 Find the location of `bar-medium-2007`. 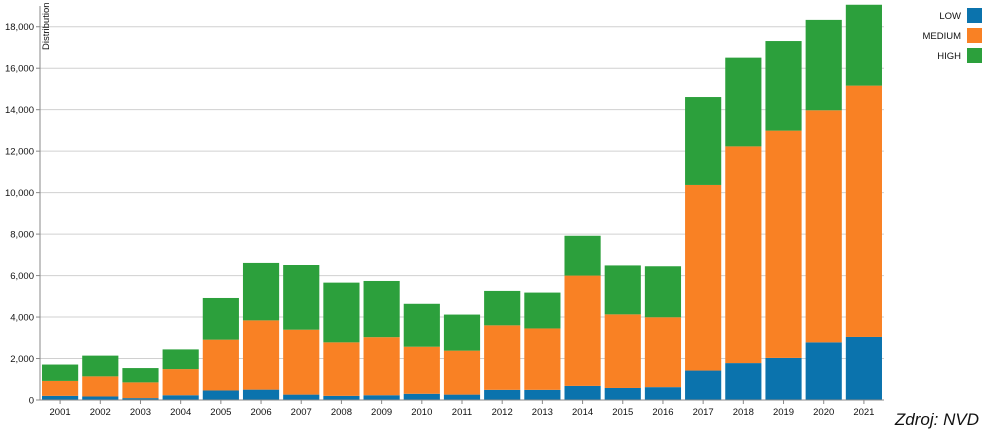

bar-medium-2007 is located at coordinates (301, 362).